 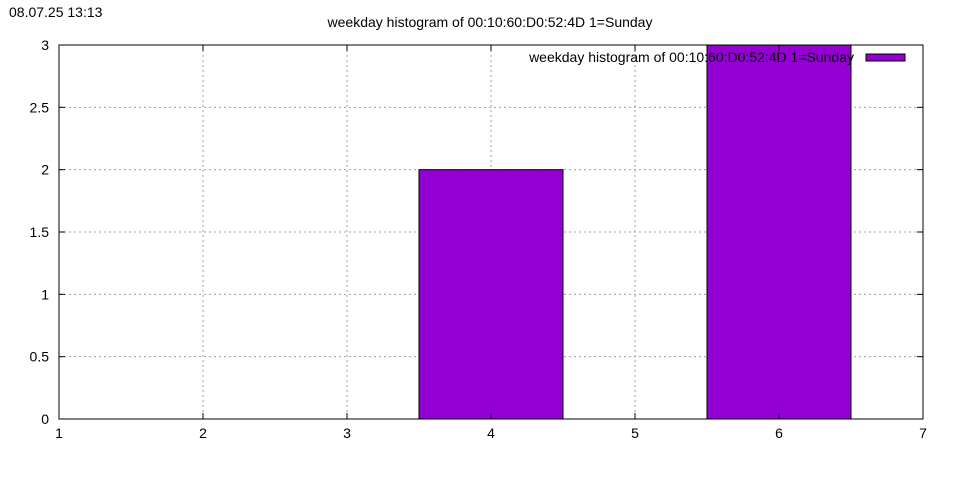 What do you see at coordinates (56, 12) in the screenshot?
I see `timestamp: 08.07.25 13:13` at bounding box center [56, 12].